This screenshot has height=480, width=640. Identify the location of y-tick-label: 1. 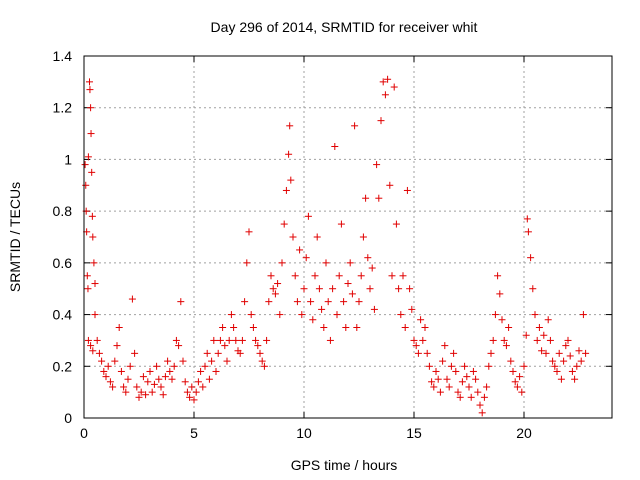
(68, 159).